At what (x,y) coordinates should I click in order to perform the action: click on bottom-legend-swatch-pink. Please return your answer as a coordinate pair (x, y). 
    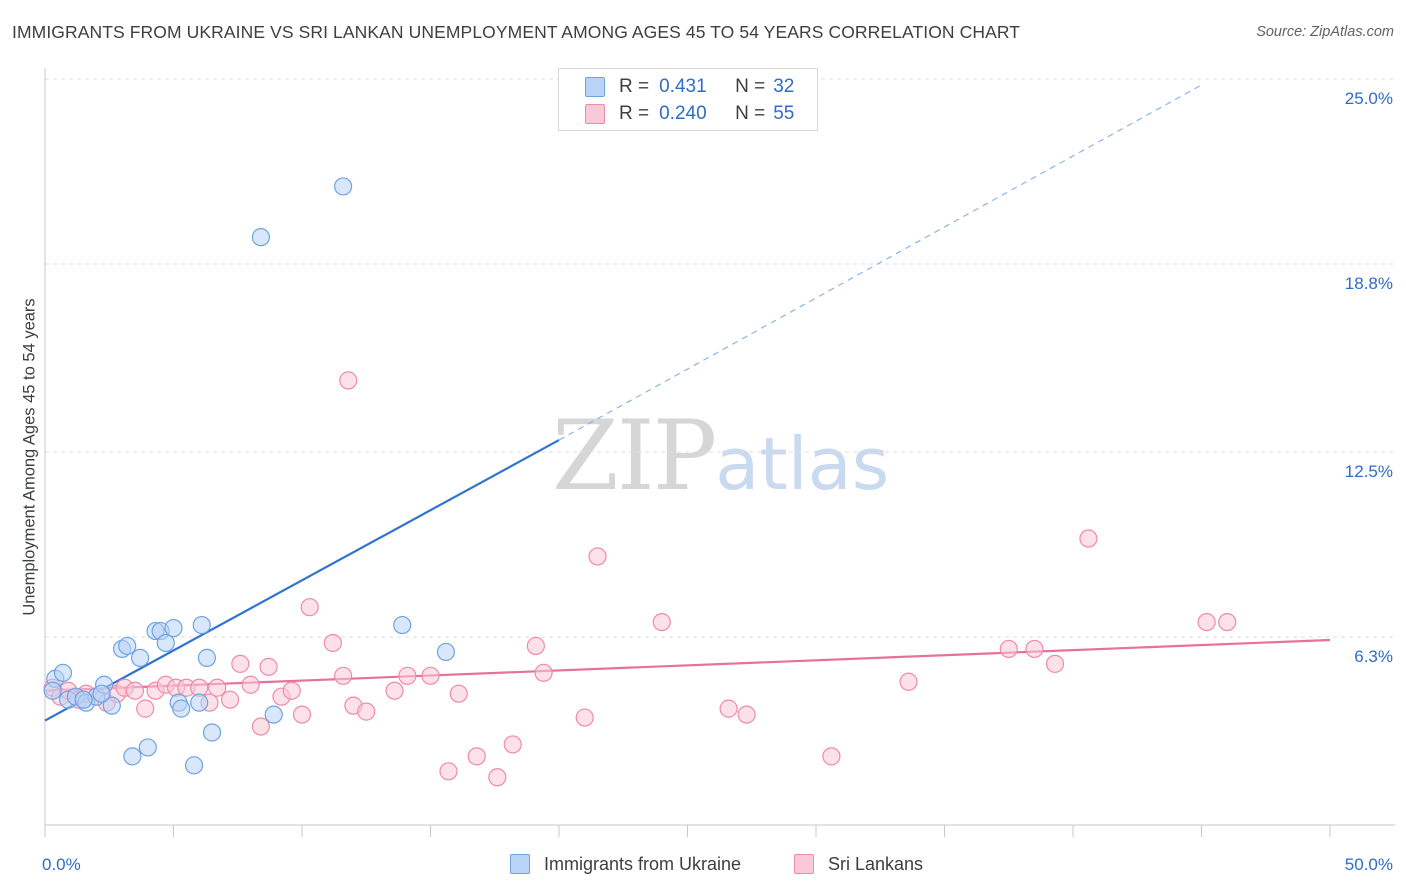
    Looking at the image, I should click on (804, 864).